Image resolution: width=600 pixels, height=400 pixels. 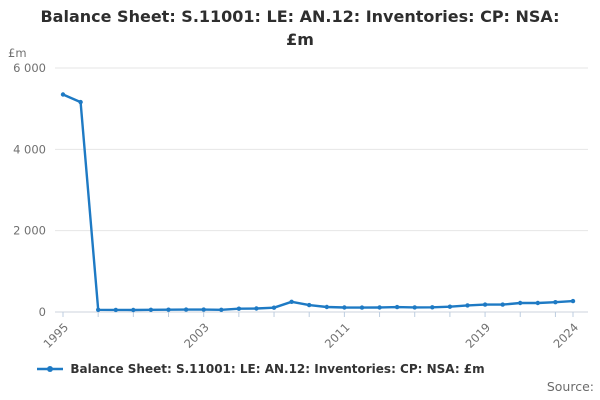 What do you see at coordinates (300, 39) in the screenshot?
I see `chart-title-line2: £m` at bounding box center [300, 39].